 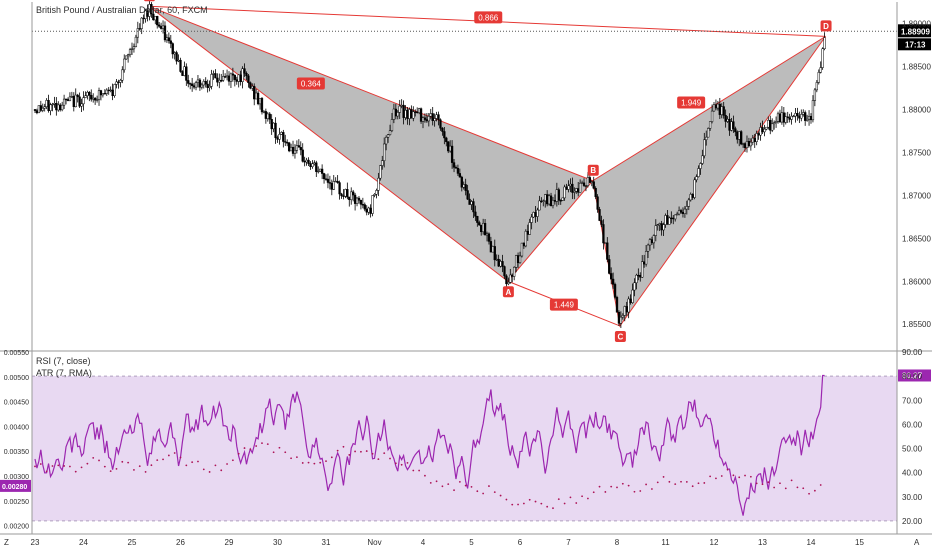 I want to click on ratio-label: 0.364, so click(x=311, y=84).